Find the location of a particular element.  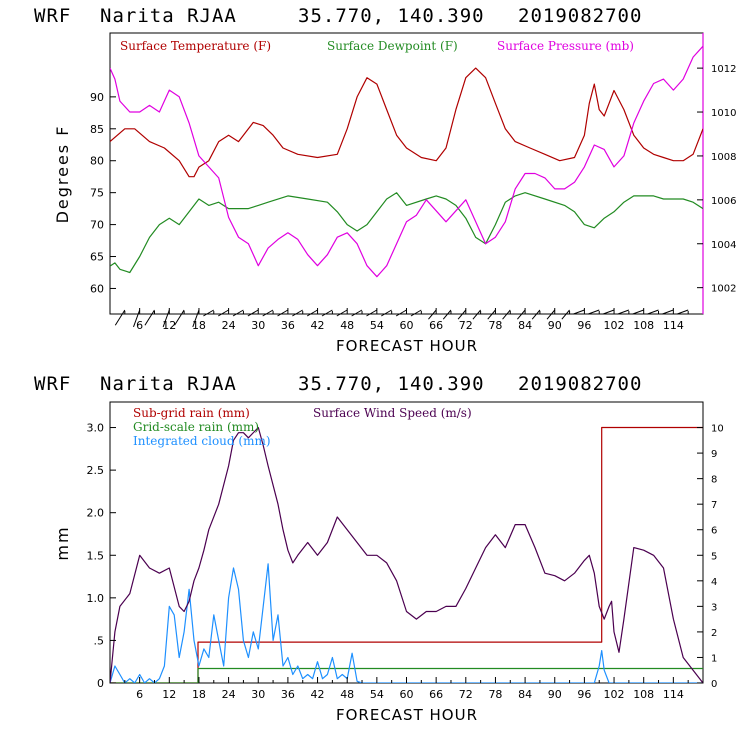

y2-tick-label: 0 is located at coordinates (714, 684).